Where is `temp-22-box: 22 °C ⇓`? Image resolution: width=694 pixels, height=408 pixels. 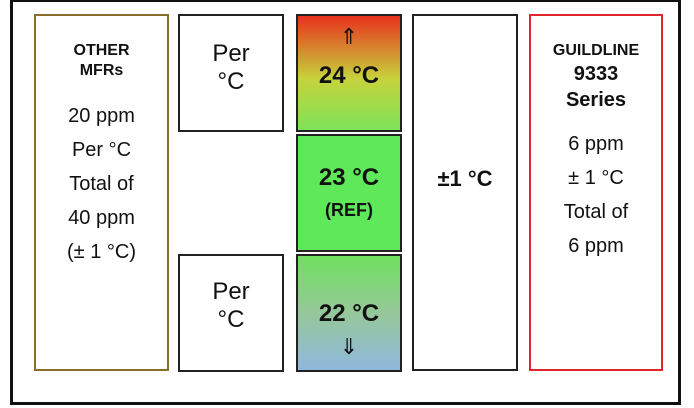
temp-22-box: 22 °C ⇓ is located at coordinates (349, 313).